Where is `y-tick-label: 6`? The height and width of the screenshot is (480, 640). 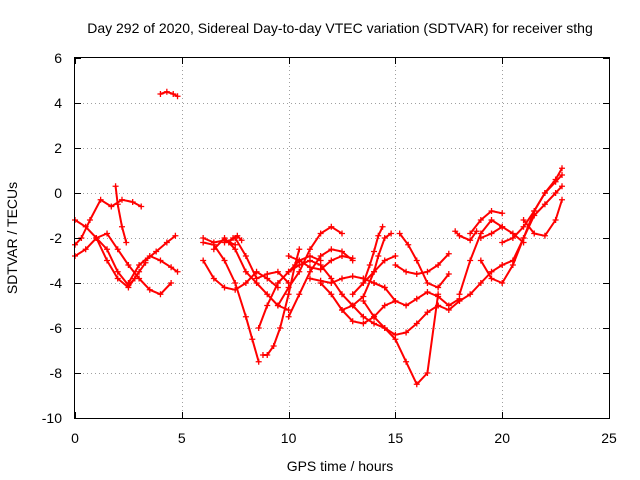
y-tick-label: 6 is located at coordinates (58, 58).